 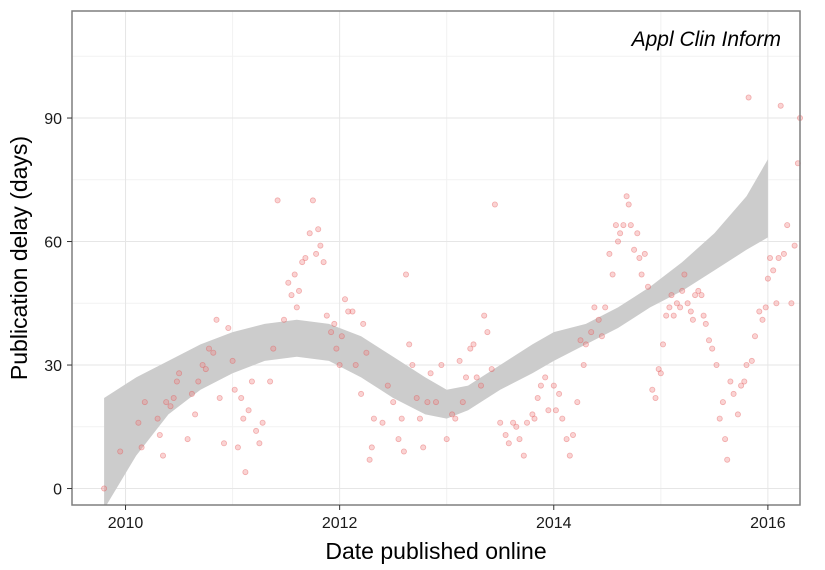 What do you see at coordinates (447, 518) in the screenshot?
I see `x-axis-ticks: 2010 2012 2014 2016` at bounding box center [447, 518].